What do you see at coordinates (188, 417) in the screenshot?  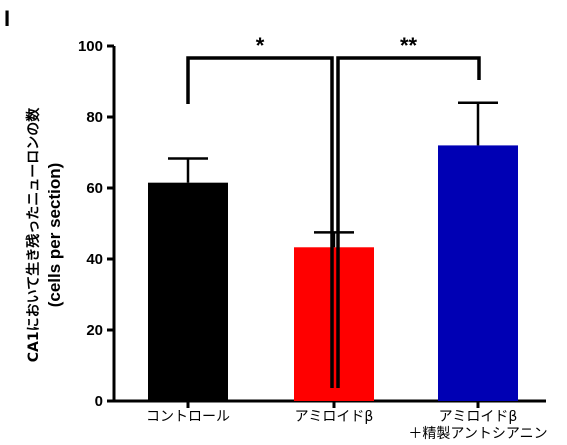 I see `category-label-1: コントロール` at bounding box center [188, 417].